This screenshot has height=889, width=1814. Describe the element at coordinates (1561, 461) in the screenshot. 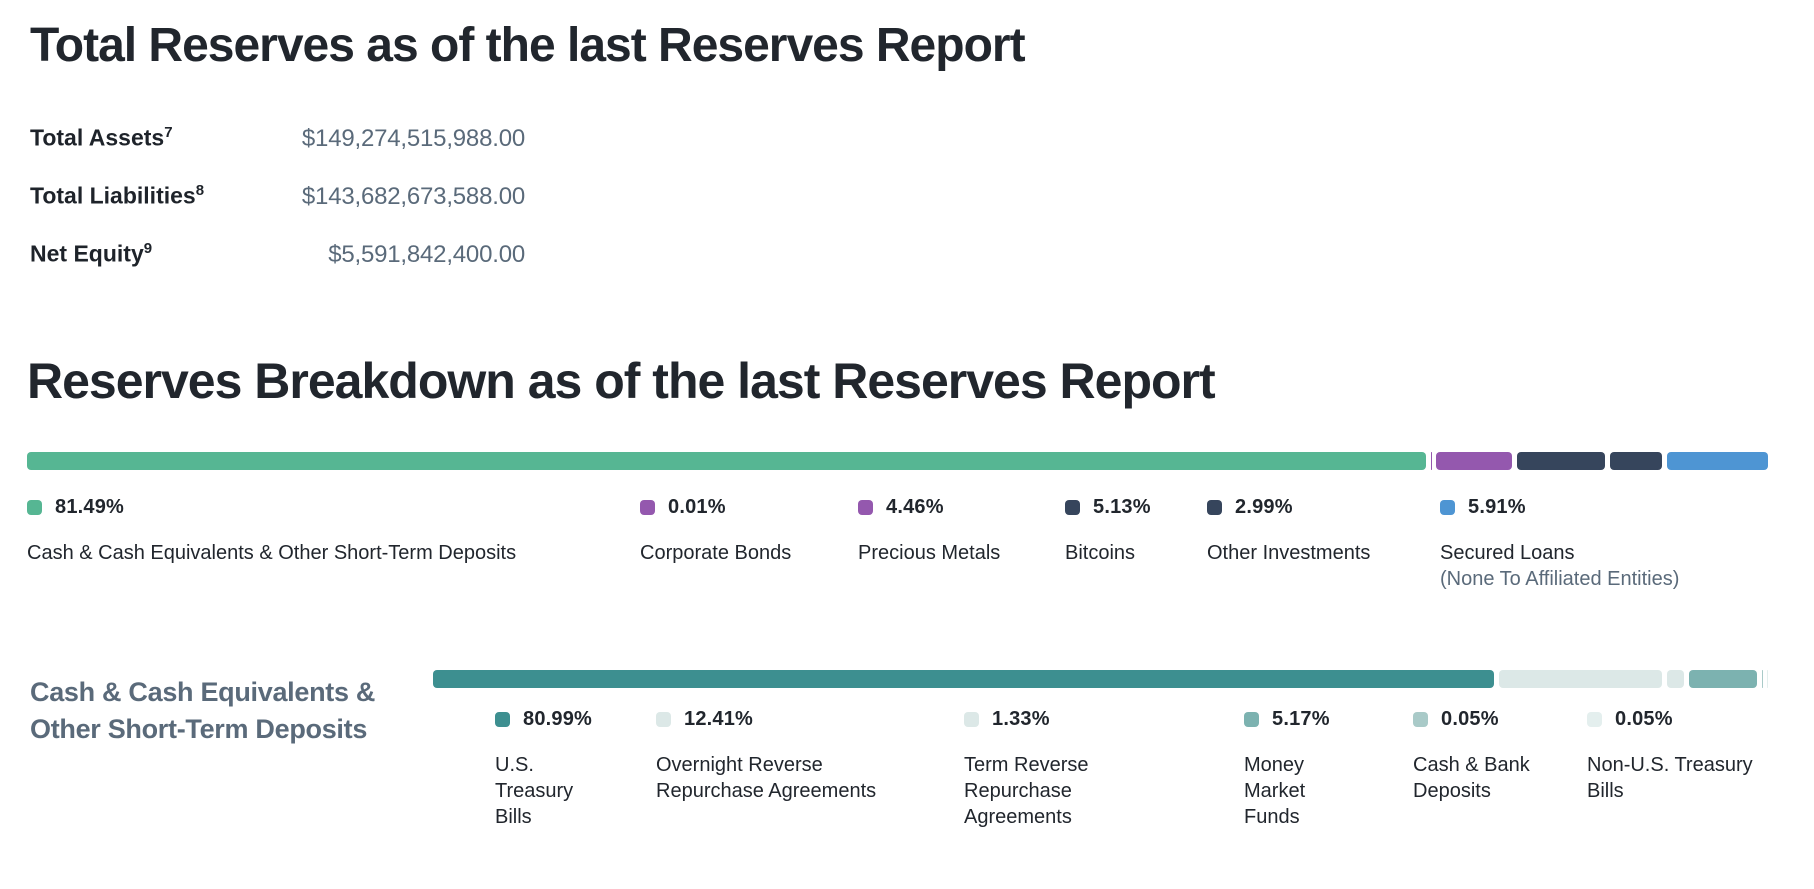

I see `bar-segment-bitcoins` at that location.